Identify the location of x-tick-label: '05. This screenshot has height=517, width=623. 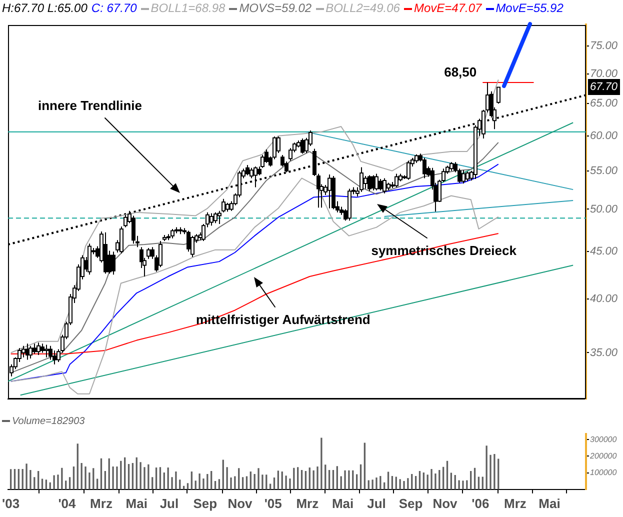
(273, 503).